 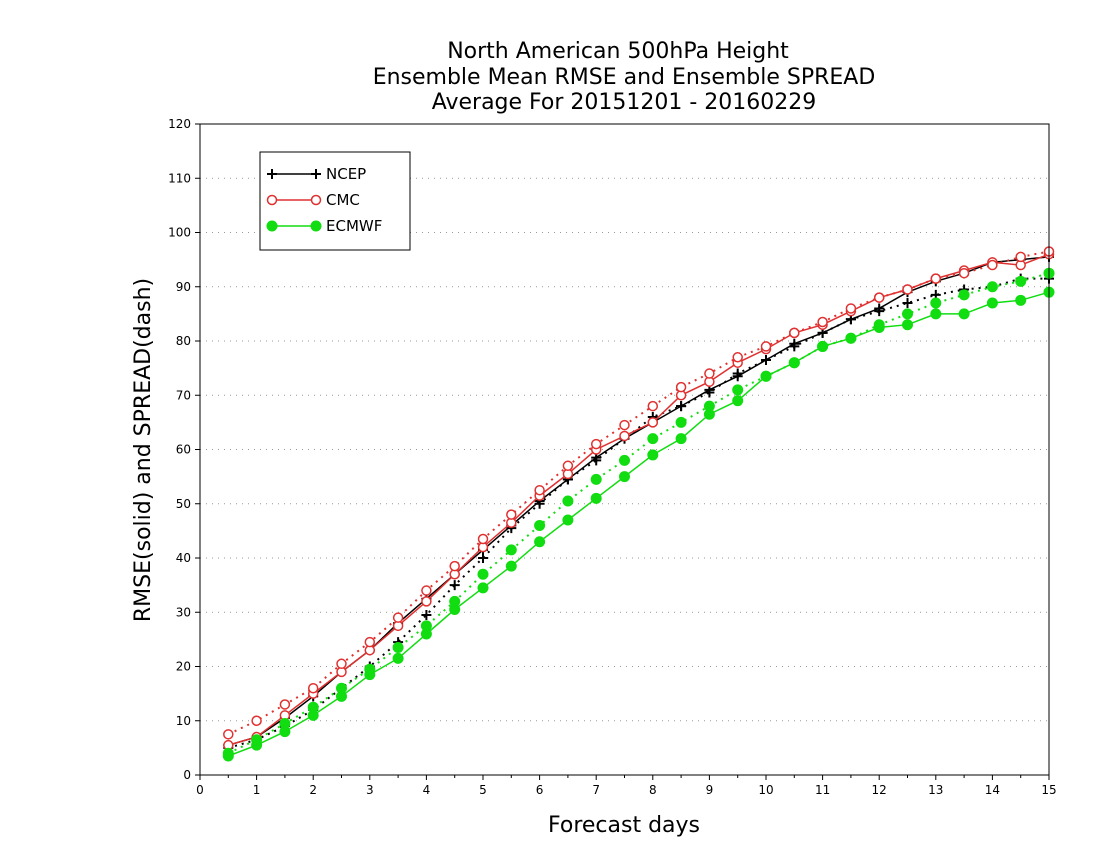 I want to click on x-axis-label: Forecast days, so click(x=624, y=825).